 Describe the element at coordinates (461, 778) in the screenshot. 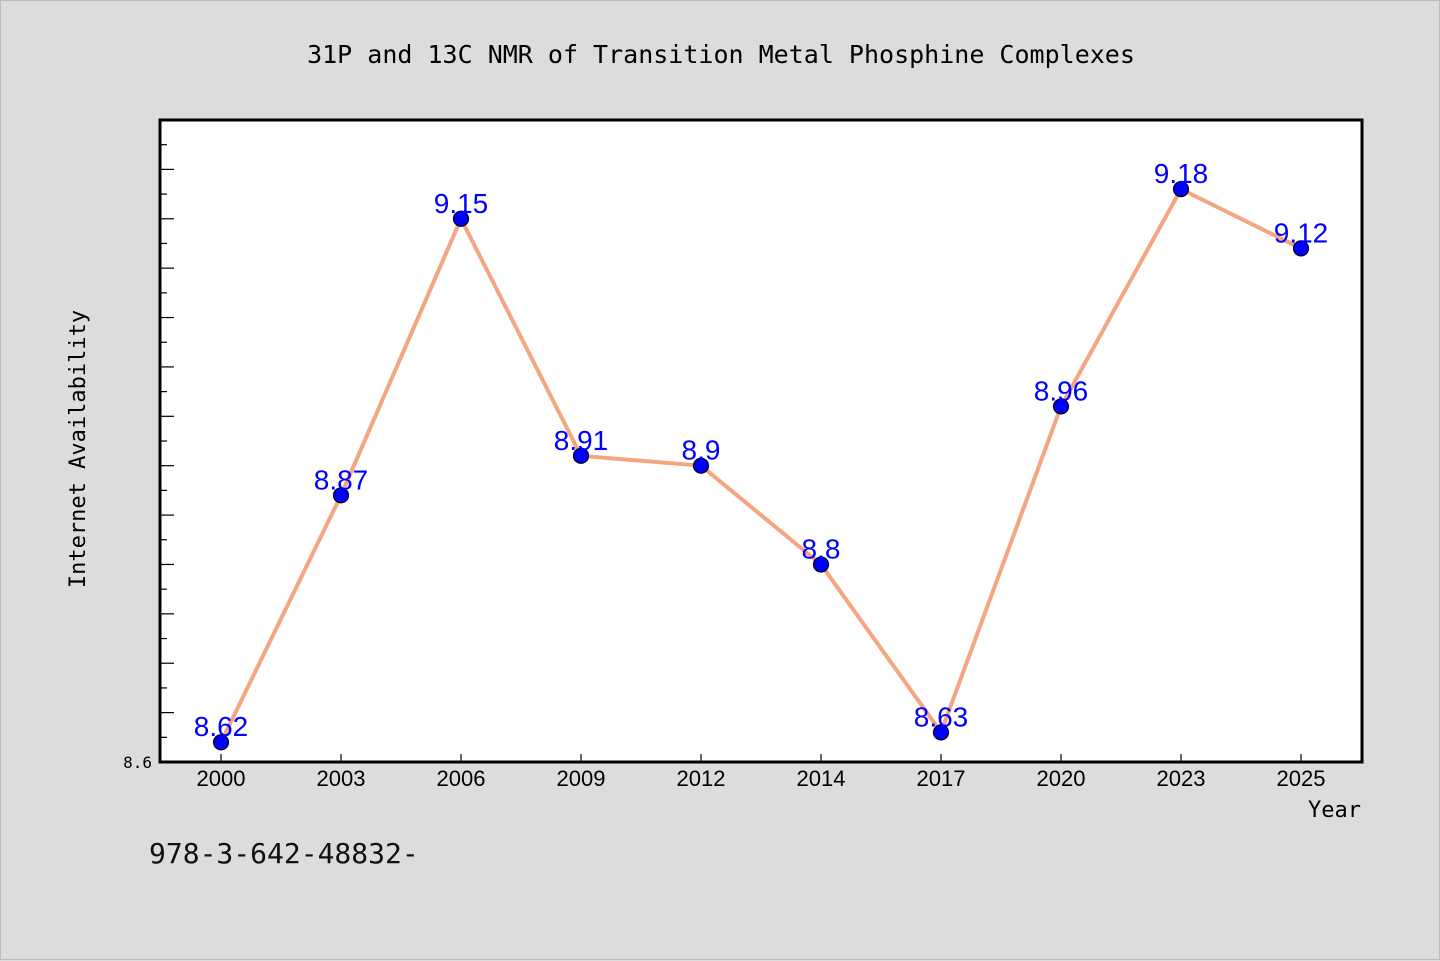

I see `x-tick-label: 2006` at that location.